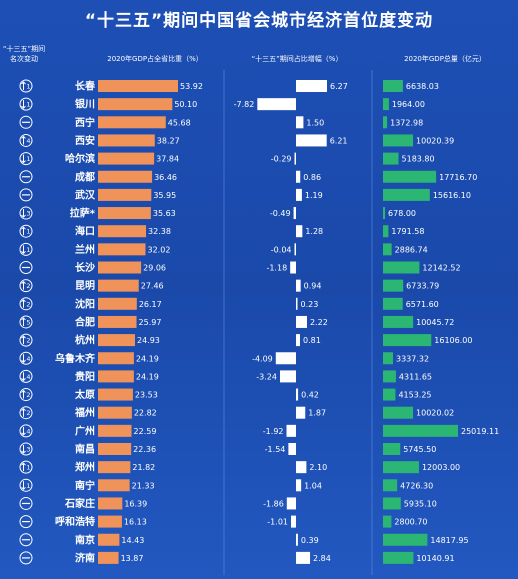 This screenshot has height=579, width=518. What do you see at coordinates (143, 467) in the screenshot?
I see `share-value-label: 21.82` at bounding box center [143, 467].